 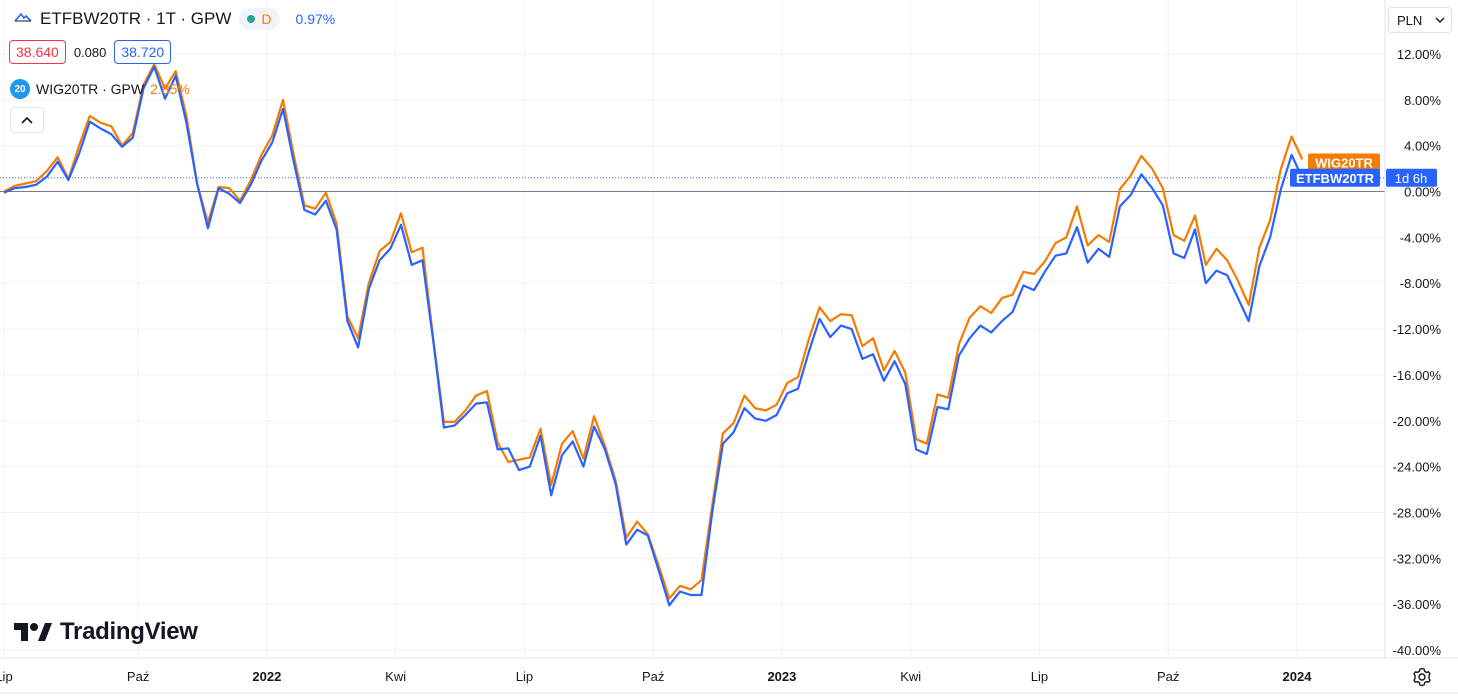 What do you see at coordinates (781, 676) in the screenshot?
I see `x-tick-label: 2023` at bounding box center [781, 676].